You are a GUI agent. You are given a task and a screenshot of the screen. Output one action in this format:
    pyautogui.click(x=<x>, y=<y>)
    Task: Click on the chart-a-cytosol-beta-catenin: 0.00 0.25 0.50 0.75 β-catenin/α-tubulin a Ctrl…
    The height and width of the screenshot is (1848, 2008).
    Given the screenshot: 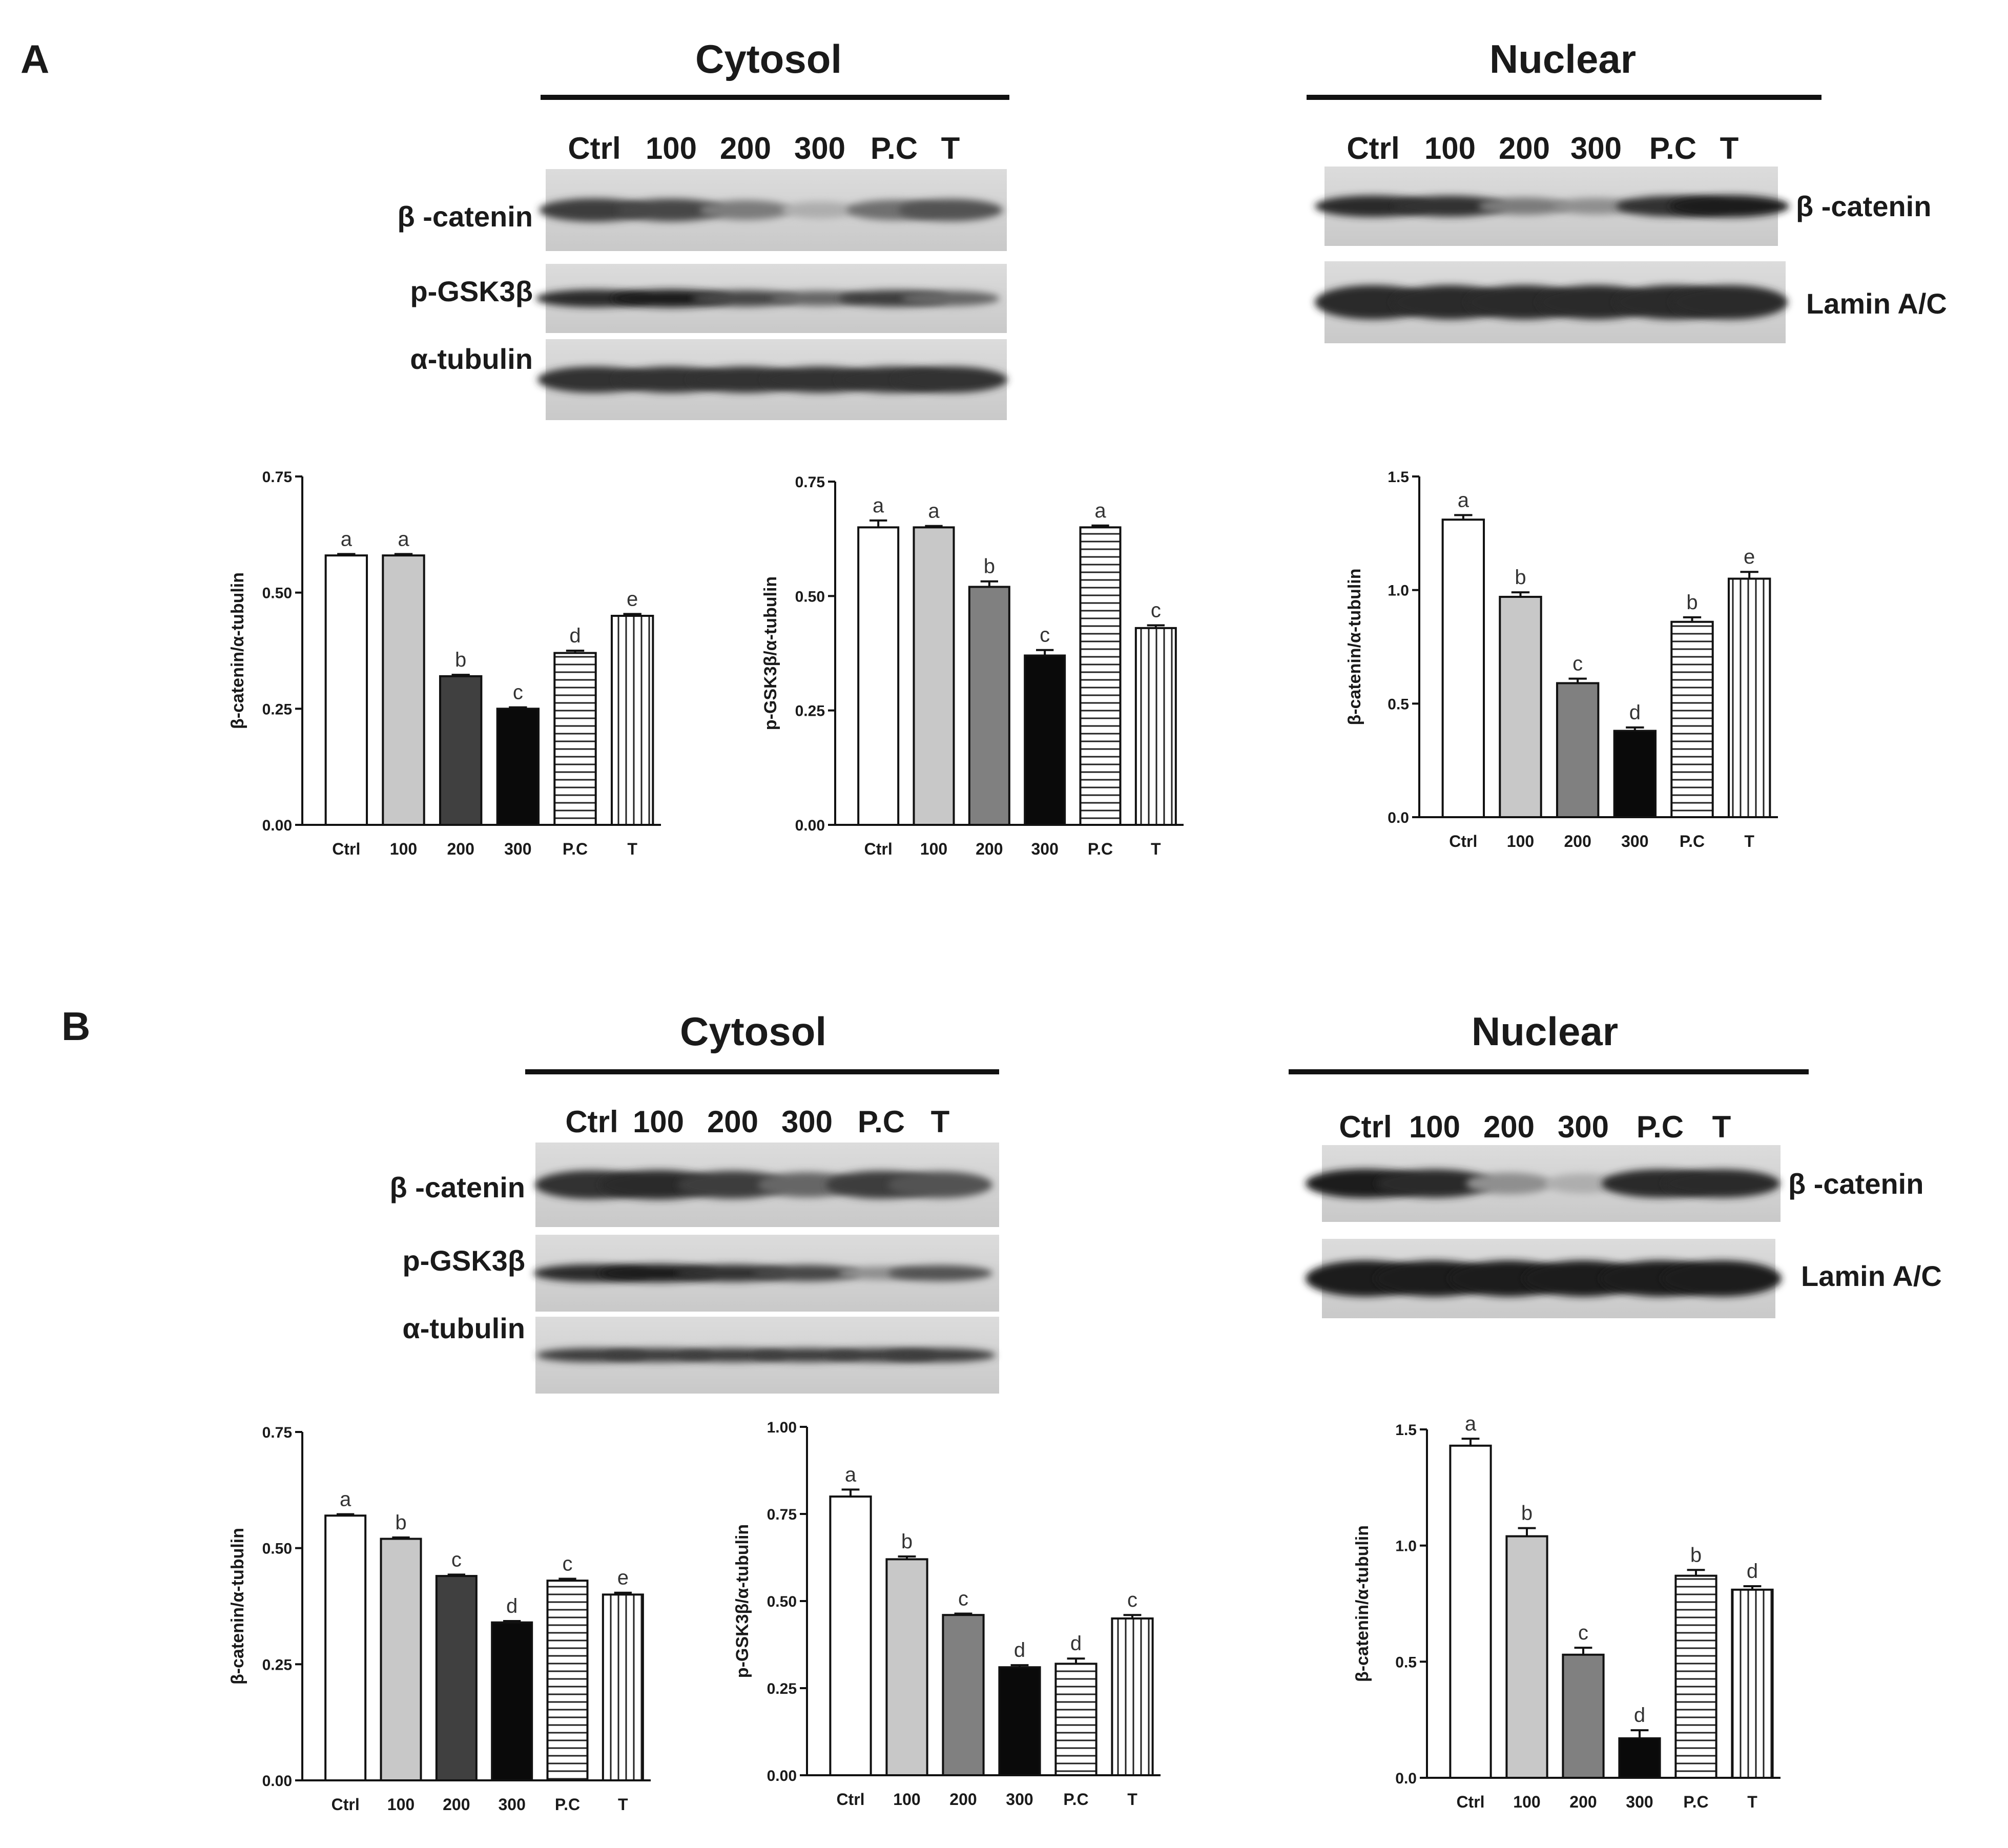 What is the action you would take?
    pyautogui.click(x=444, y=664)
    